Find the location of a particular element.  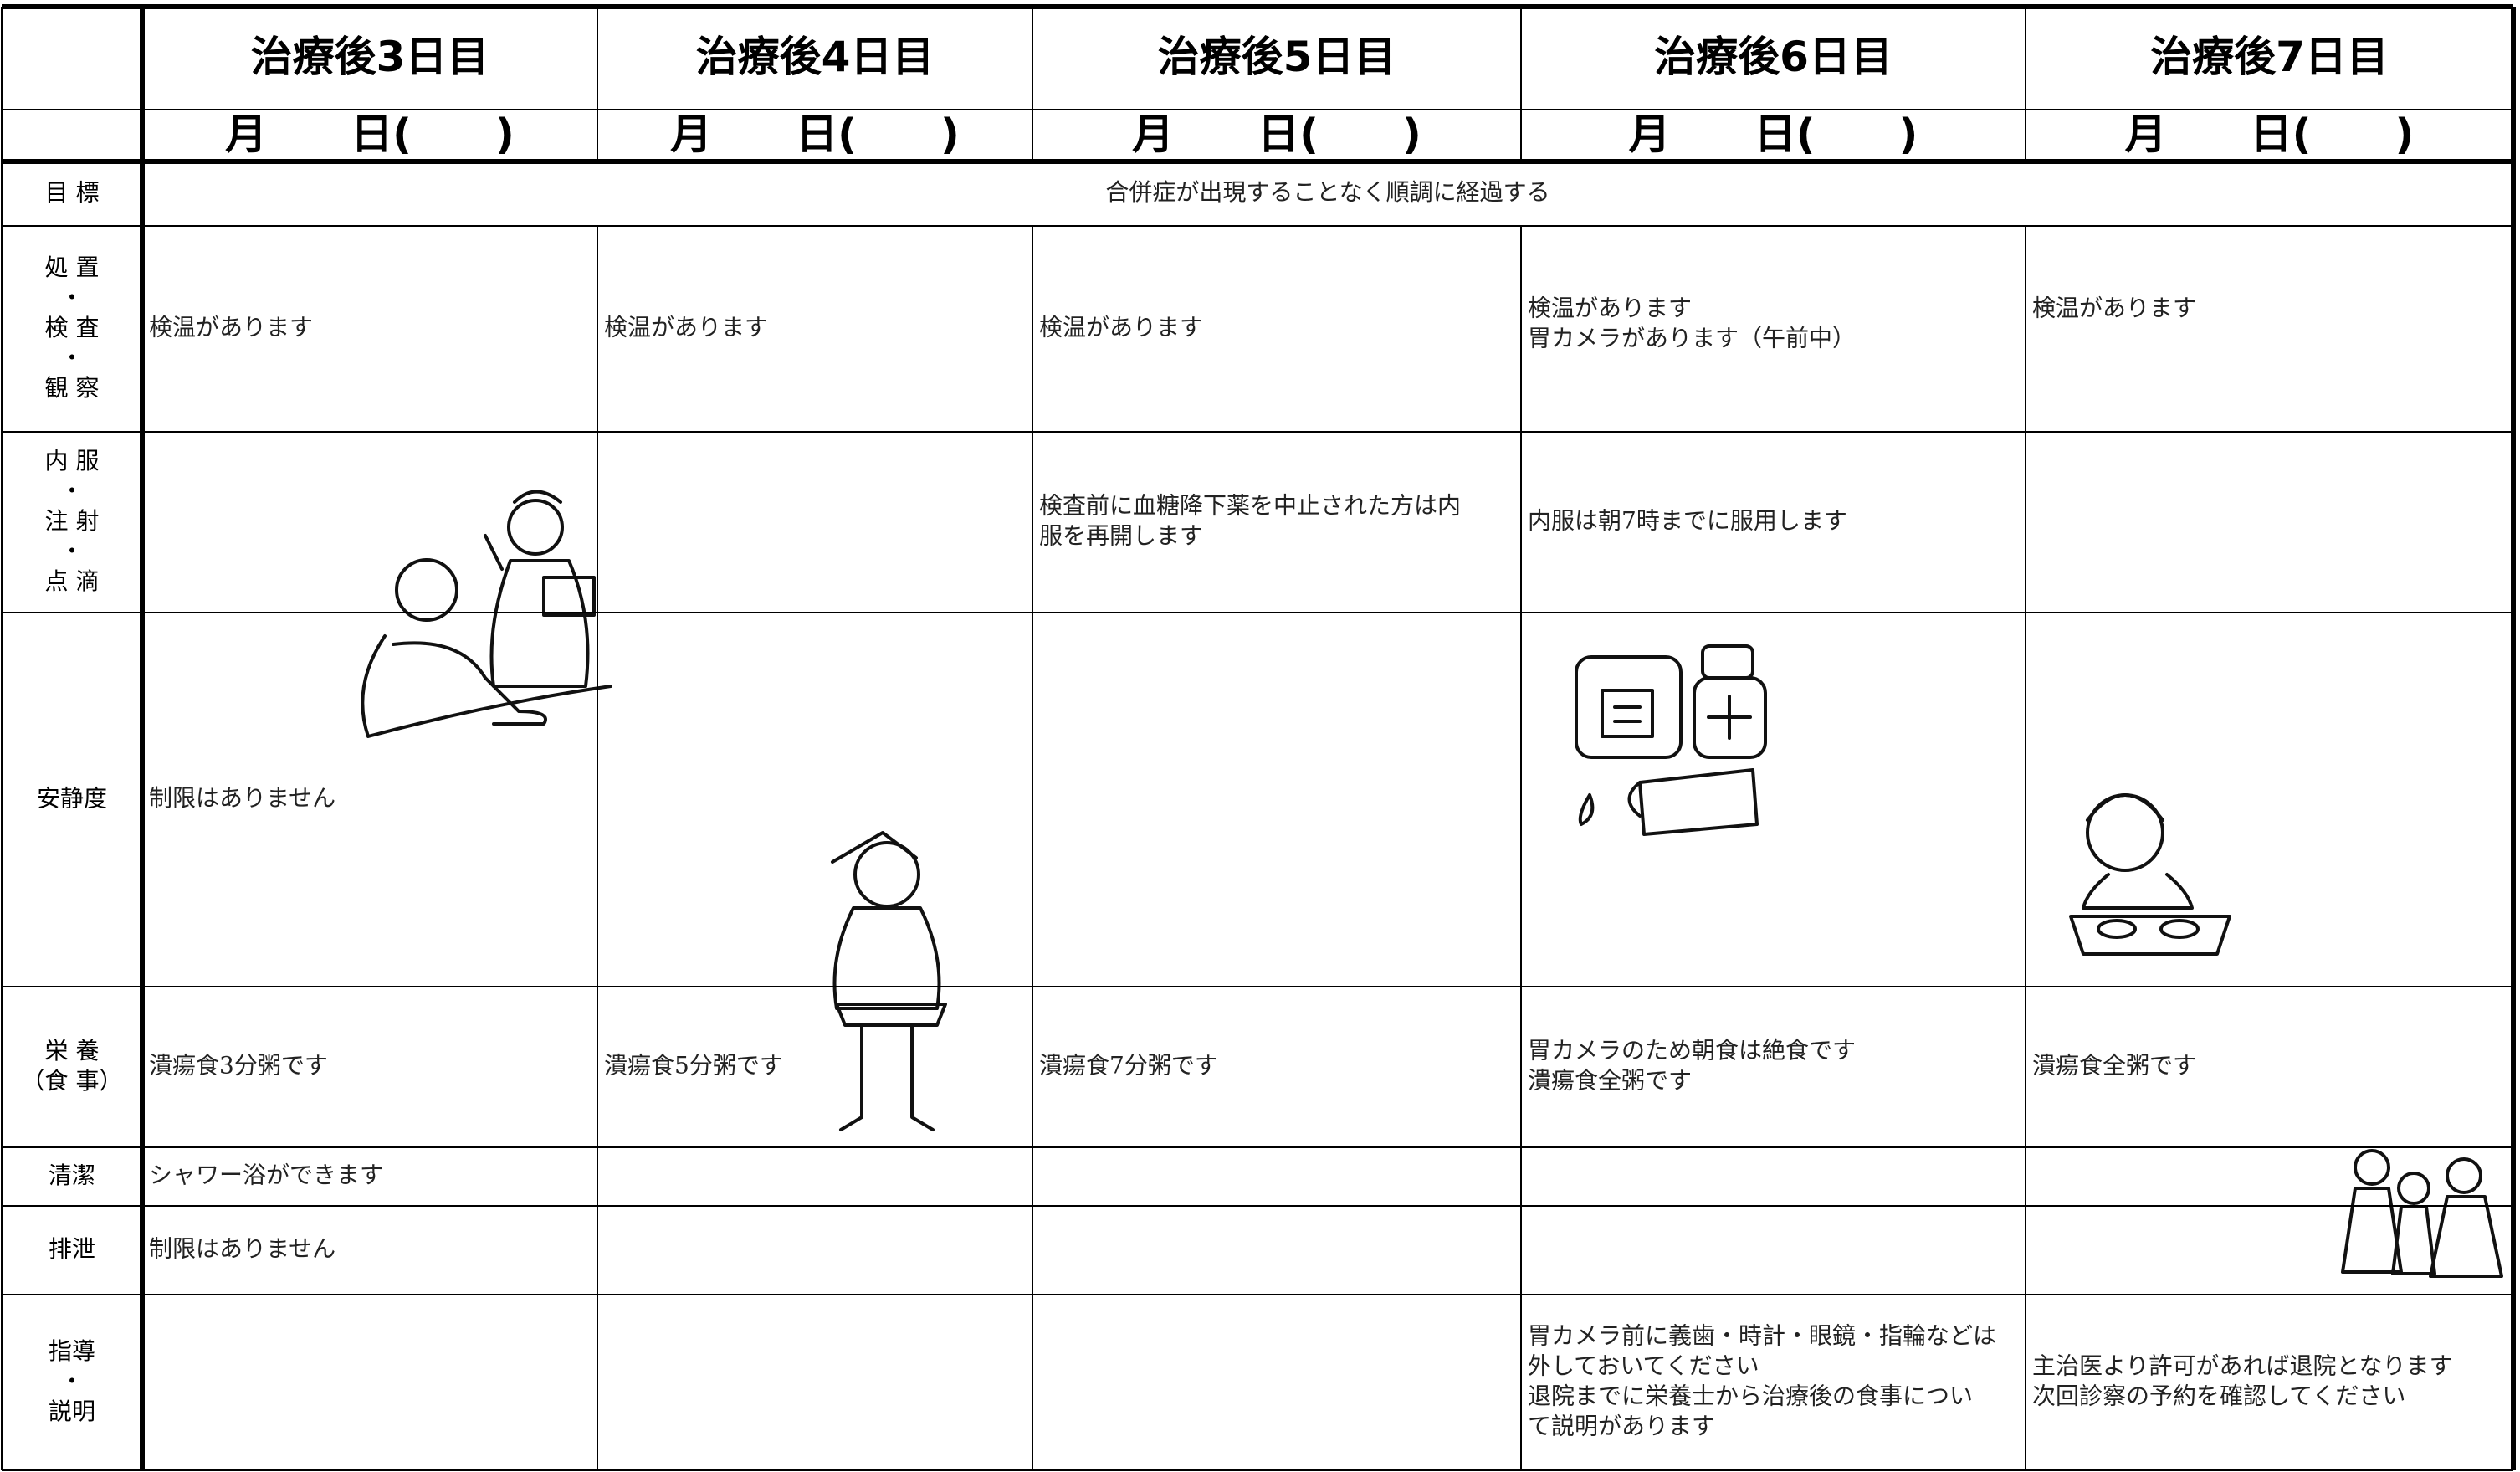

cell-text: 胃カメラのため朝食は絶食です is located at coordinates (1692, 1050).